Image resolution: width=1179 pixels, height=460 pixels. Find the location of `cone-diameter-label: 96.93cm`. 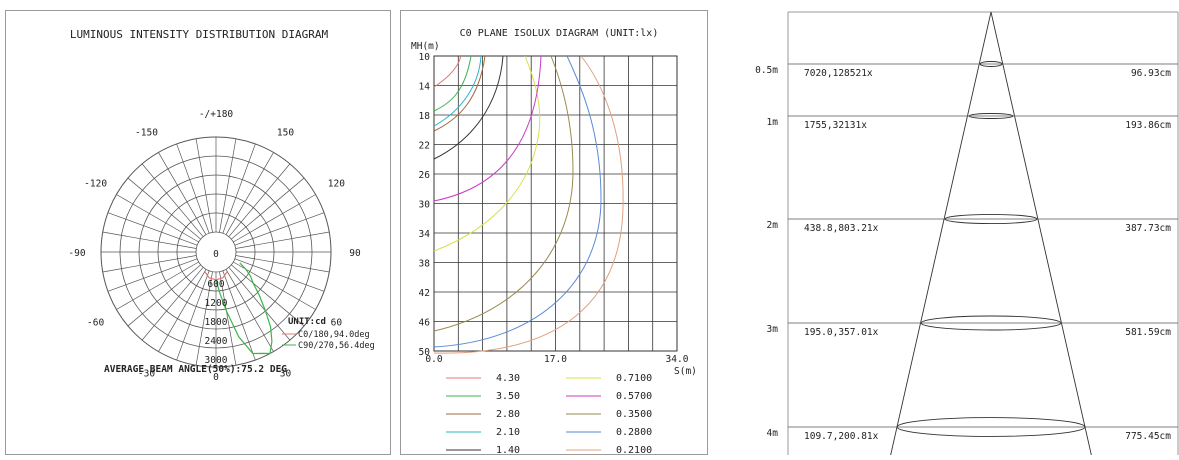

cone-diameter-label: 96.93cm is located at coordinates (1151, 73).